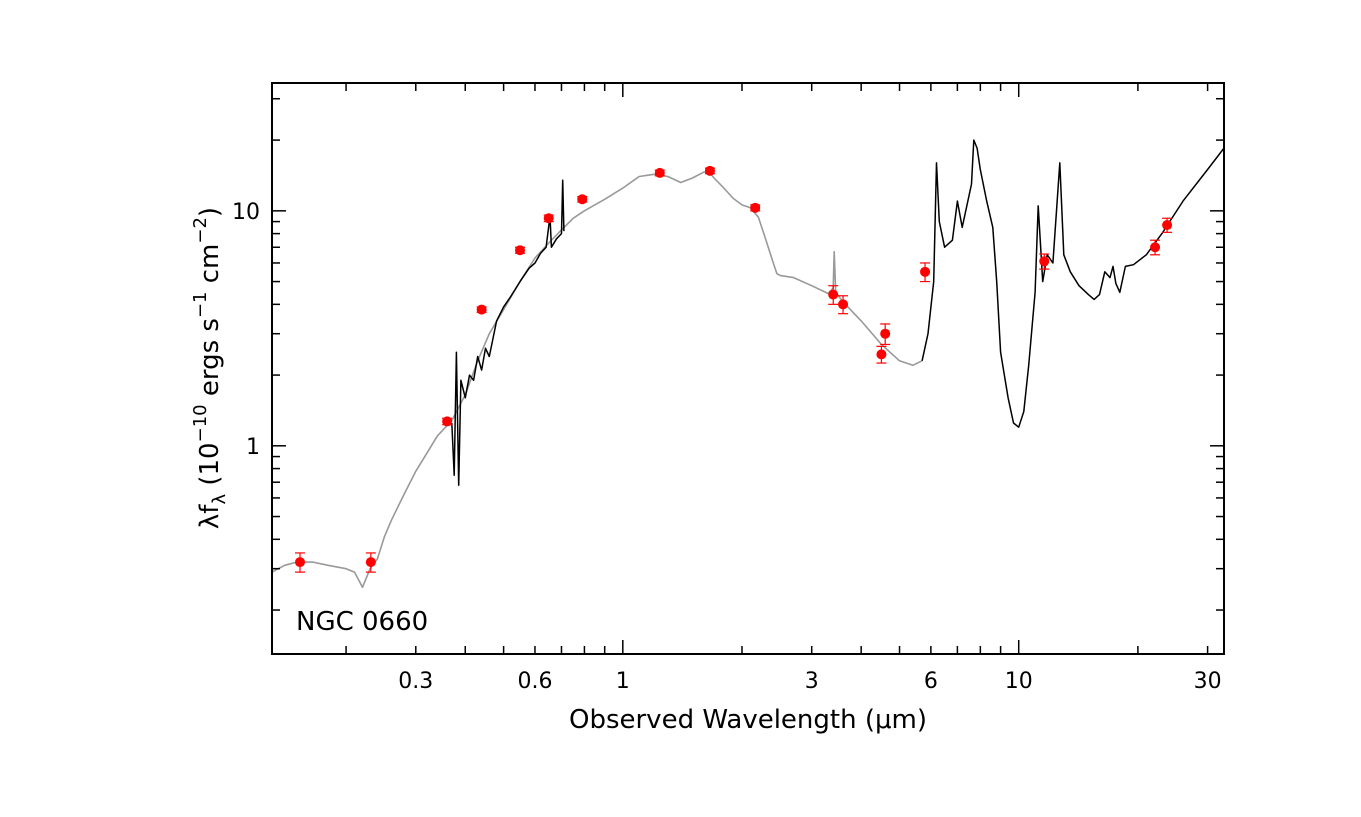  What do you see at coordinates (210, 509) in the screenshot?
I see `y-label-f: f` at bounding box center [210, 509].